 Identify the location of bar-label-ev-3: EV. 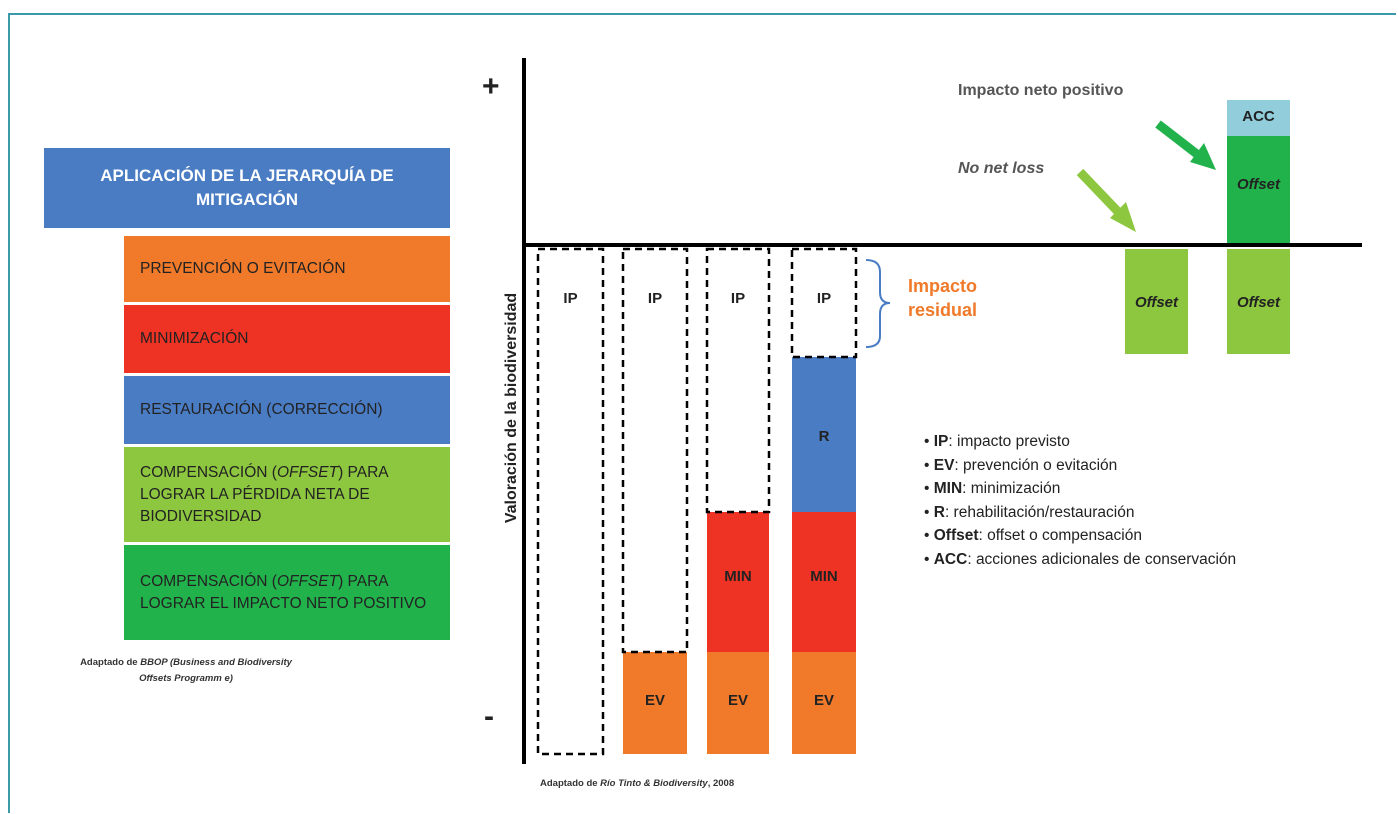
(737, 700).